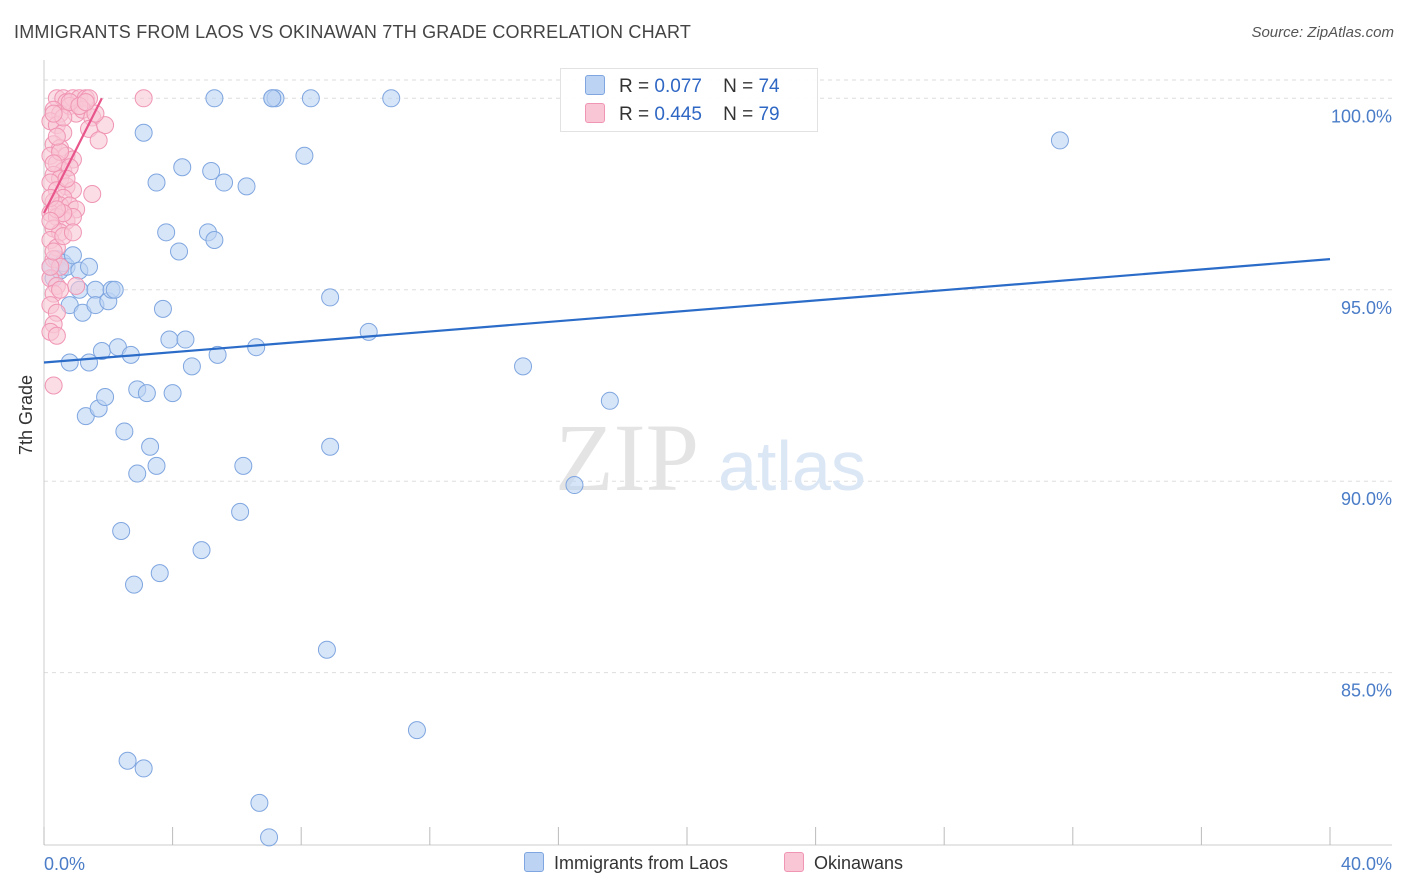 The height and width of the screenshot is (892, 1406). I want to click on series-okinawans-points, so click(97, 242).